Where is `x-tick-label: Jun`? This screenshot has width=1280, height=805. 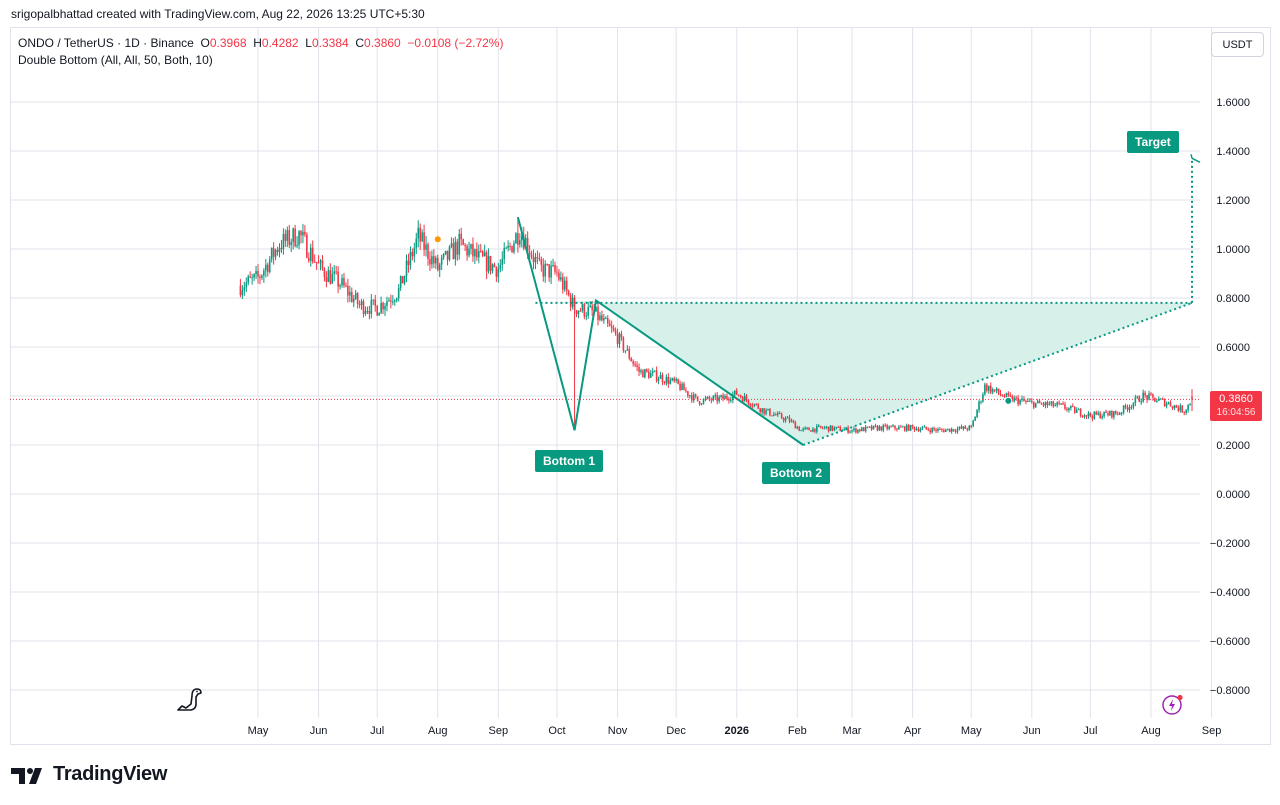
x-tick-label: Jun is located at coordinates (319, 731).